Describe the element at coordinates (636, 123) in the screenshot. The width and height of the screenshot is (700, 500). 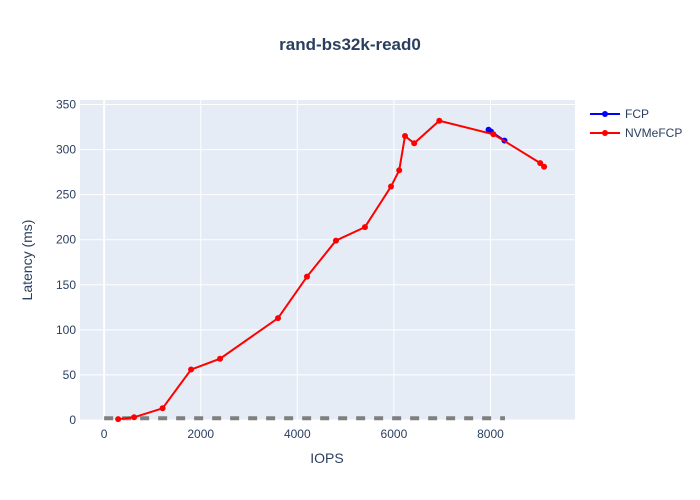
I see `legend: FCP NVMeFCP` at that location.